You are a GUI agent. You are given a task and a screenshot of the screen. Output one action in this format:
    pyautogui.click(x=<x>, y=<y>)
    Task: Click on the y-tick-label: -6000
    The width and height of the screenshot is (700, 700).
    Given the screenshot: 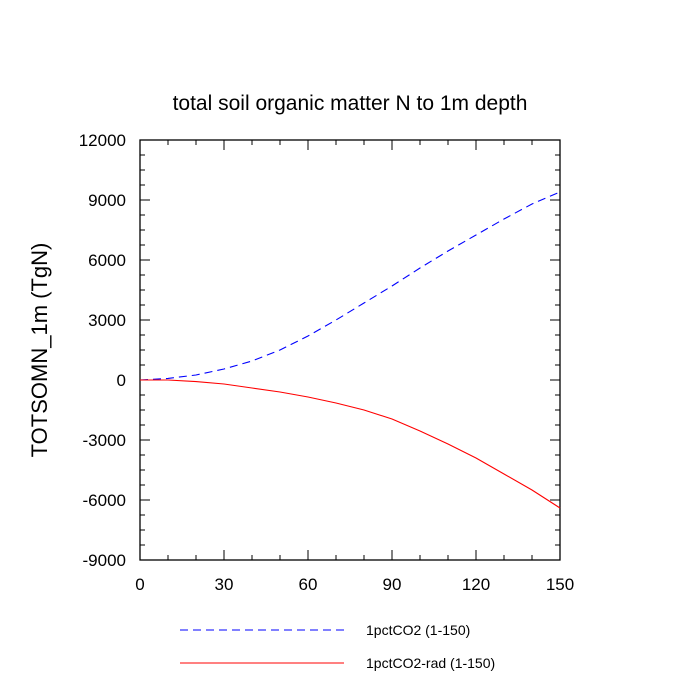 What is the action you would take?
    pyautogui.click(x=104, y=500)
    